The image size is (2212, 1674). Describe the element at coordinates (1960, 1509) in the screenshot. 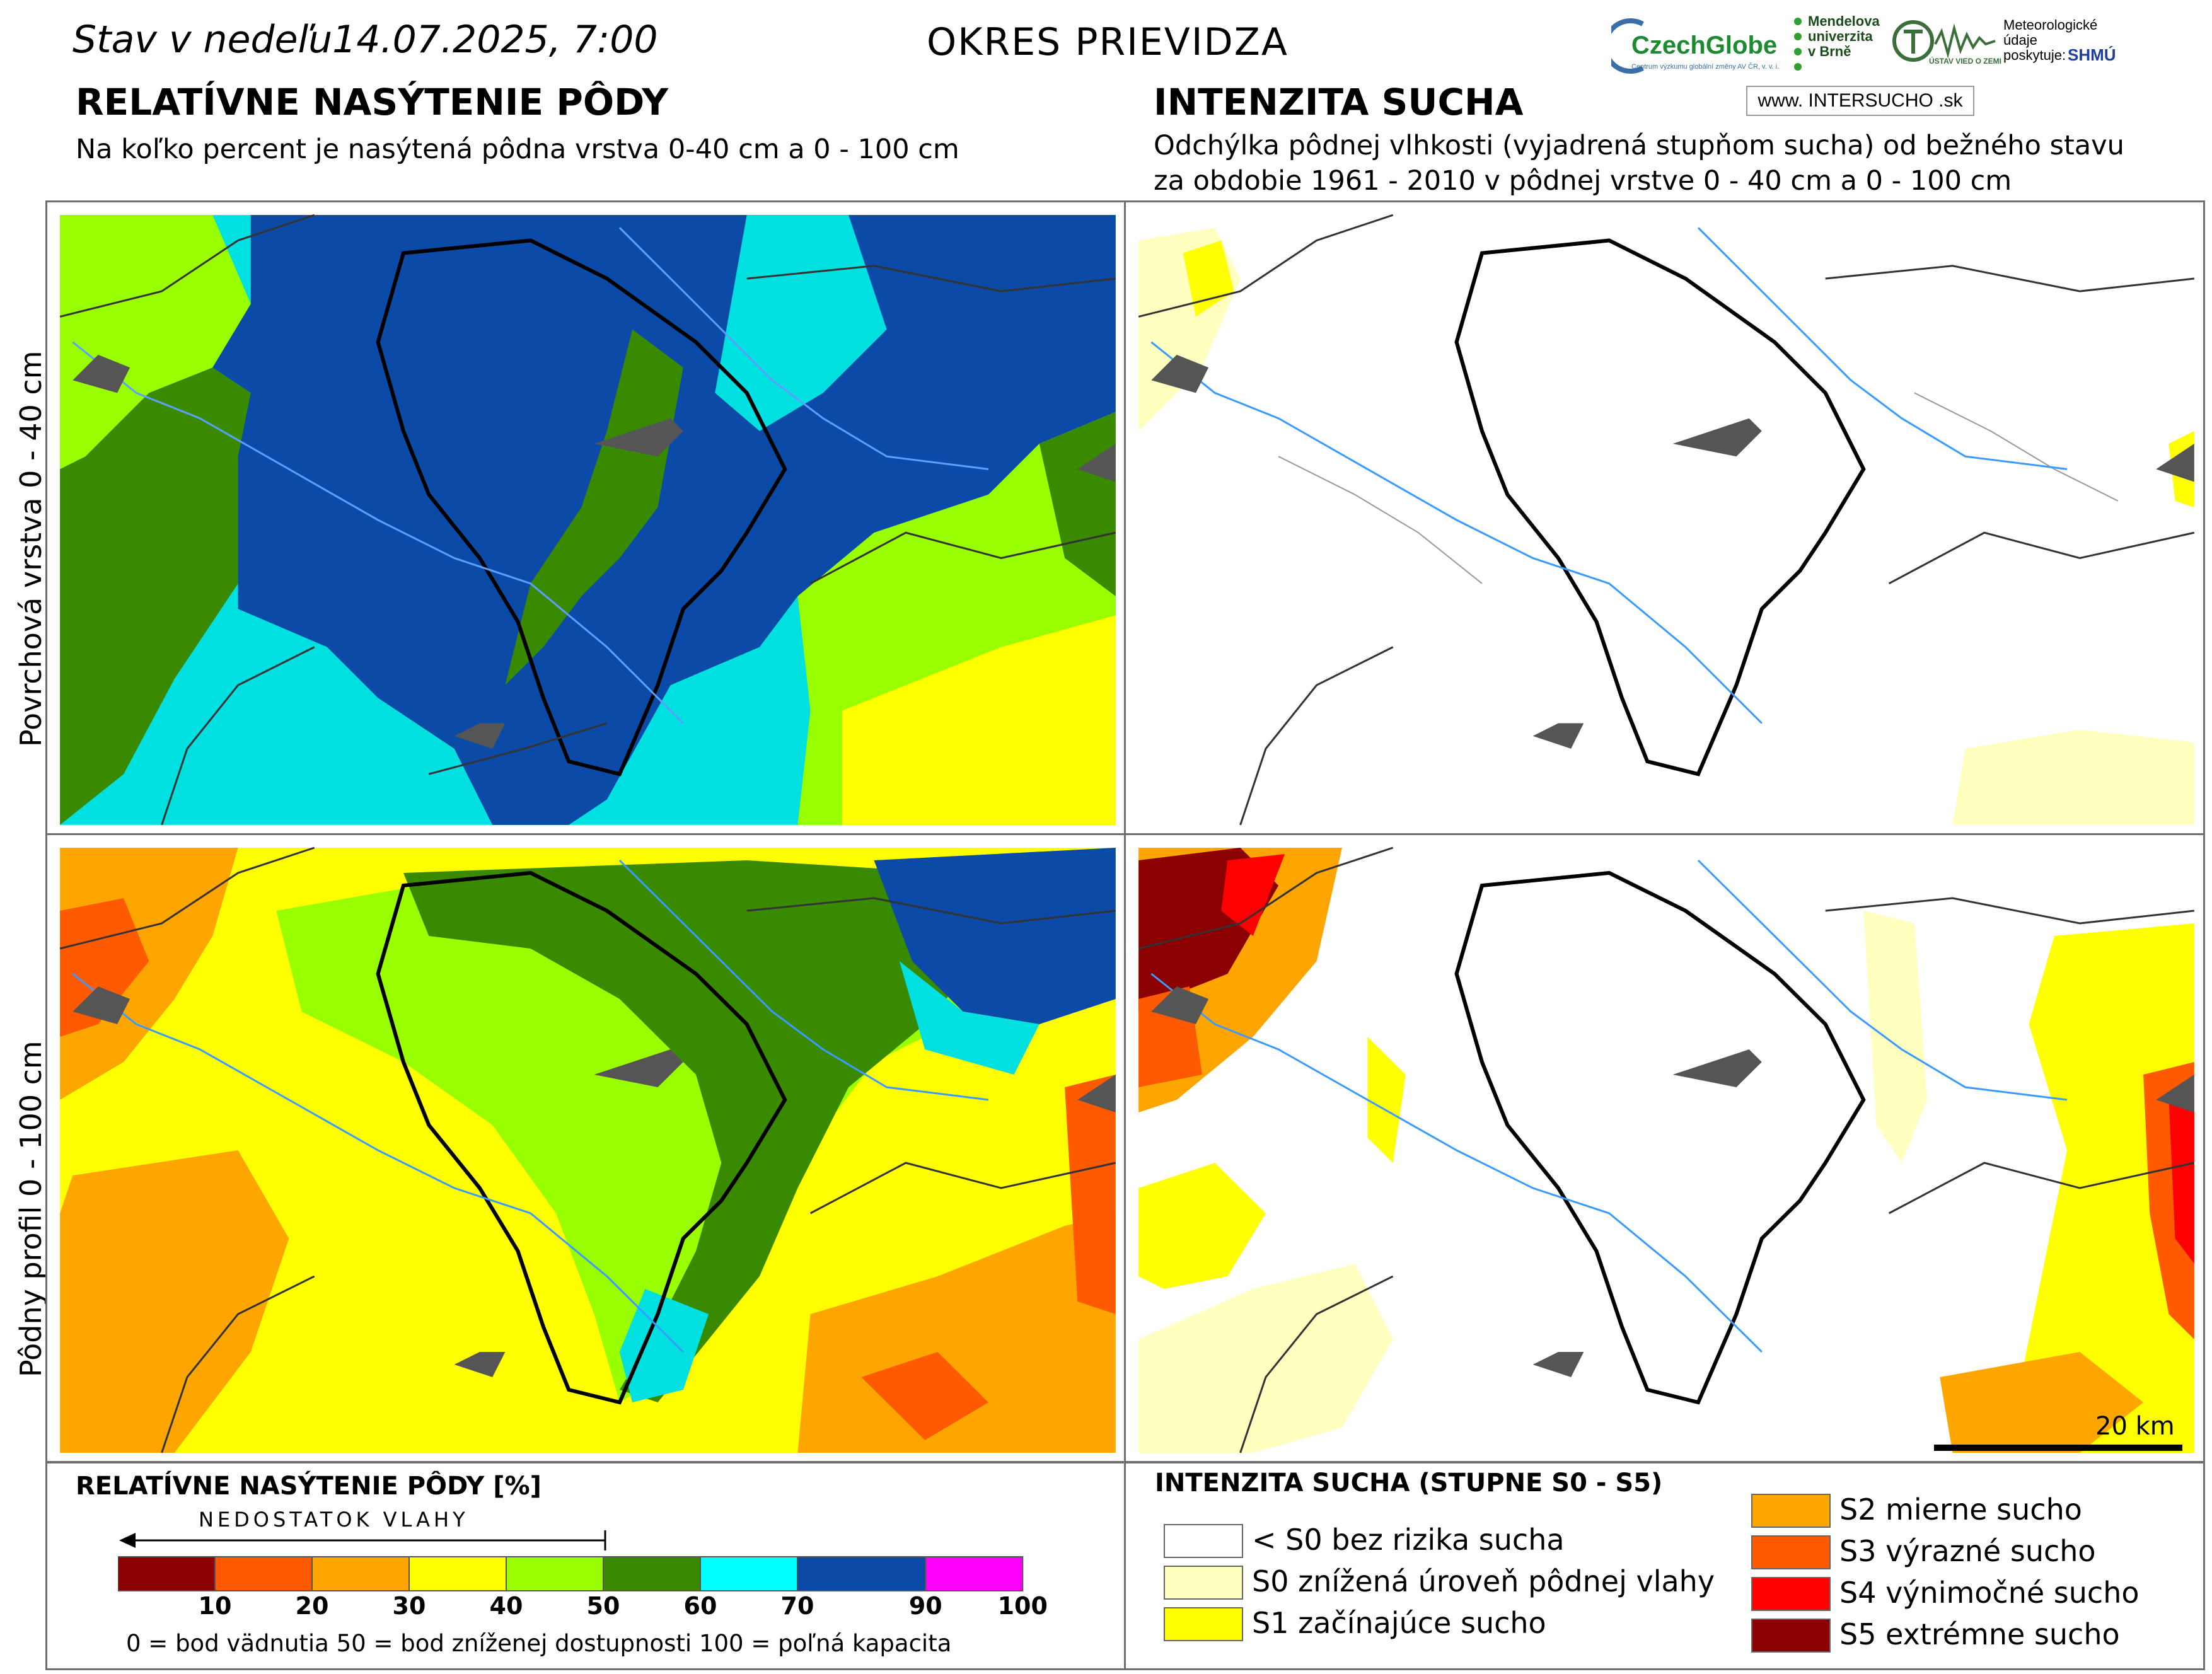

I see `drought-legend-label: S2 mierne sucho` at that location.